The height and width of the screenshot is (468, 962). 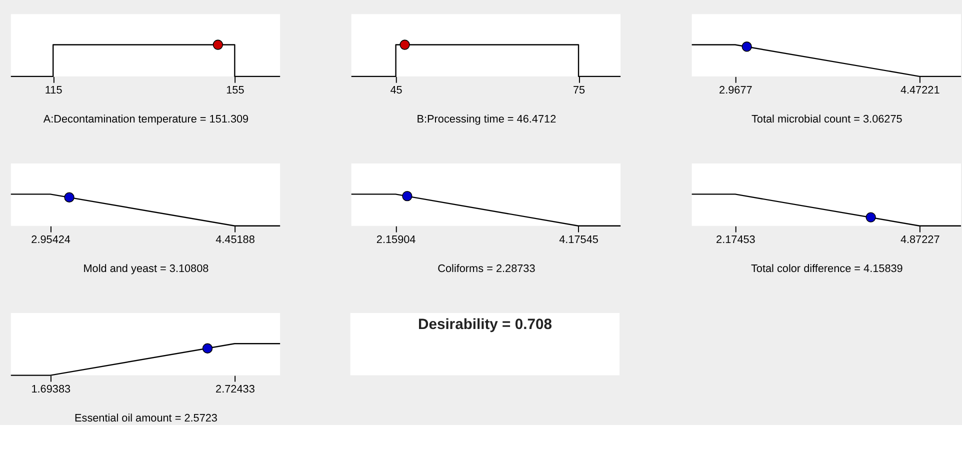 I want to click on x-tick-label: 2.72433, so click(x=235, y=390).